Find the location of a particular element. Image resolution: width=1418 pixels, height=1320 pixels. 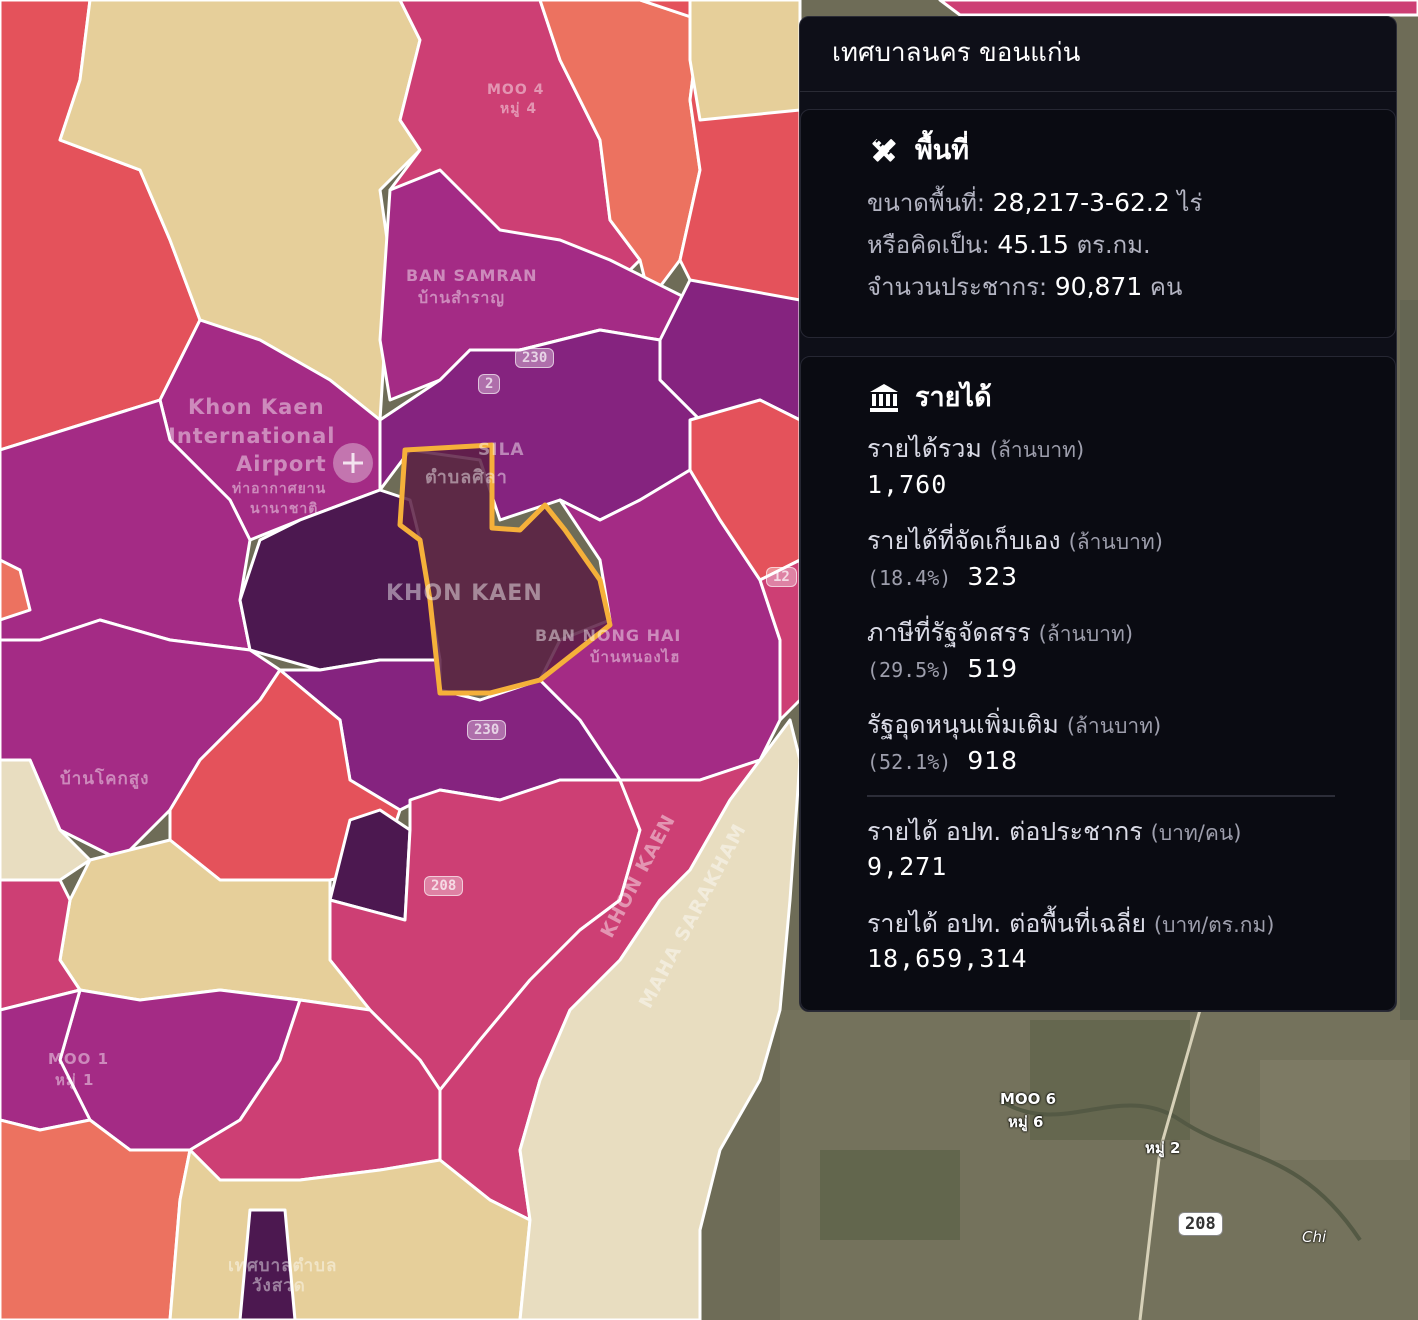

satellite-road is located at coordinates (1170, 1164).